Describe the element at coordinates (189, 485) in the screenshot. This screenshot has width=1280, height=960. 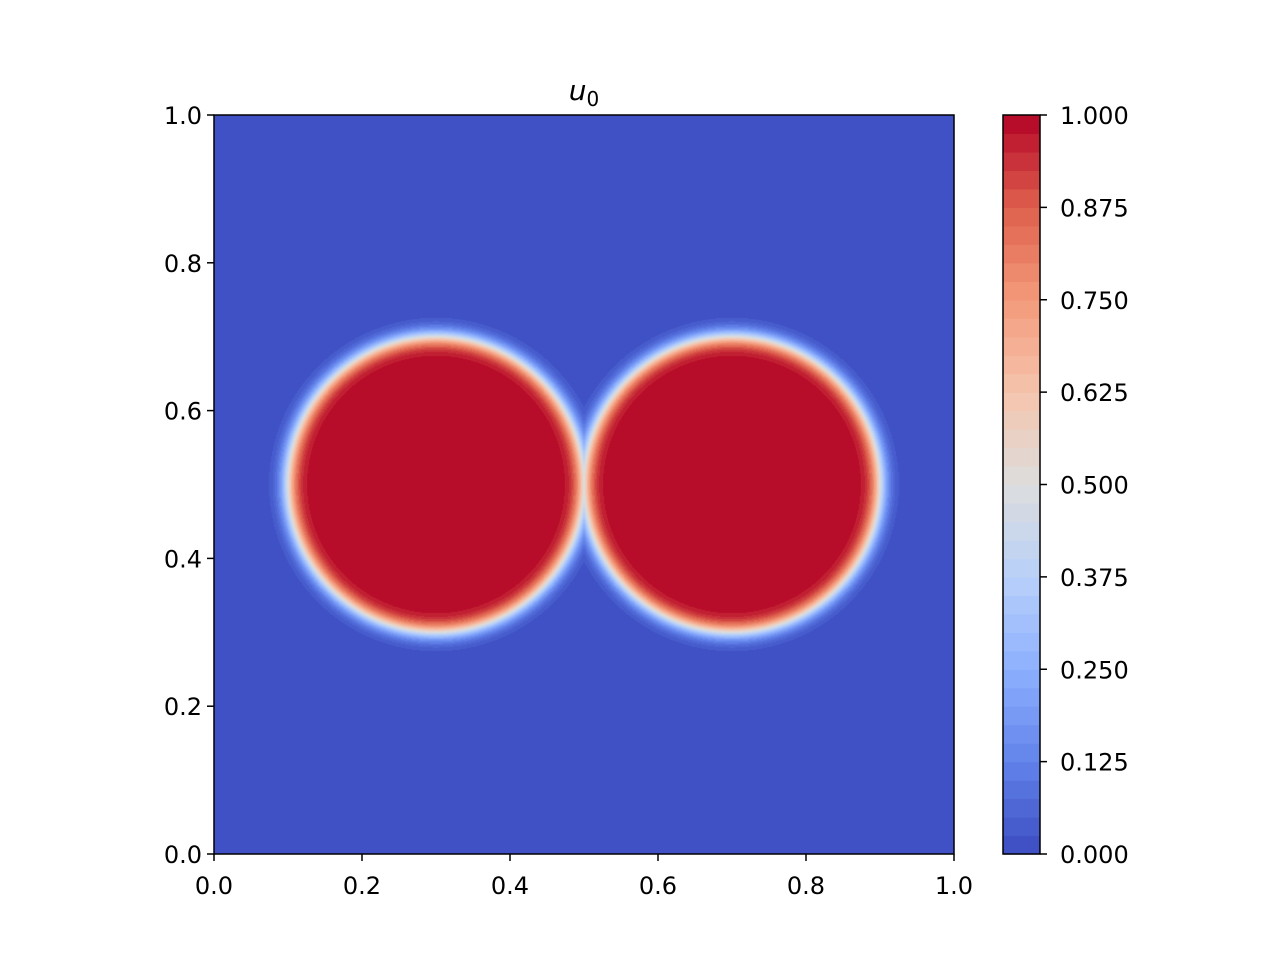
I see `y-axis: 0.0 0.2 0.4 0.6 0.8 1.0` at that location.